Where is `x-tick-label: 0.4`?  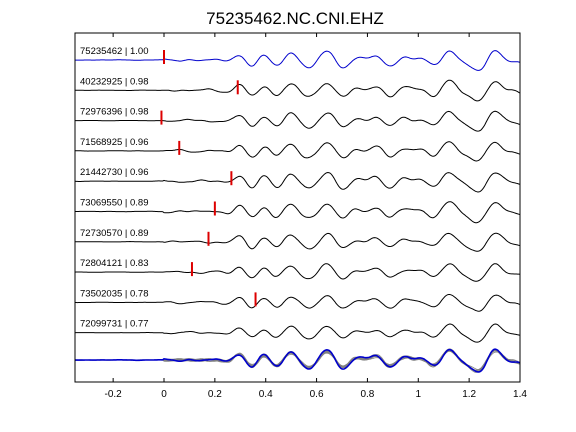
x-tick-label: 0.4 is located at coordinates (266, 394).